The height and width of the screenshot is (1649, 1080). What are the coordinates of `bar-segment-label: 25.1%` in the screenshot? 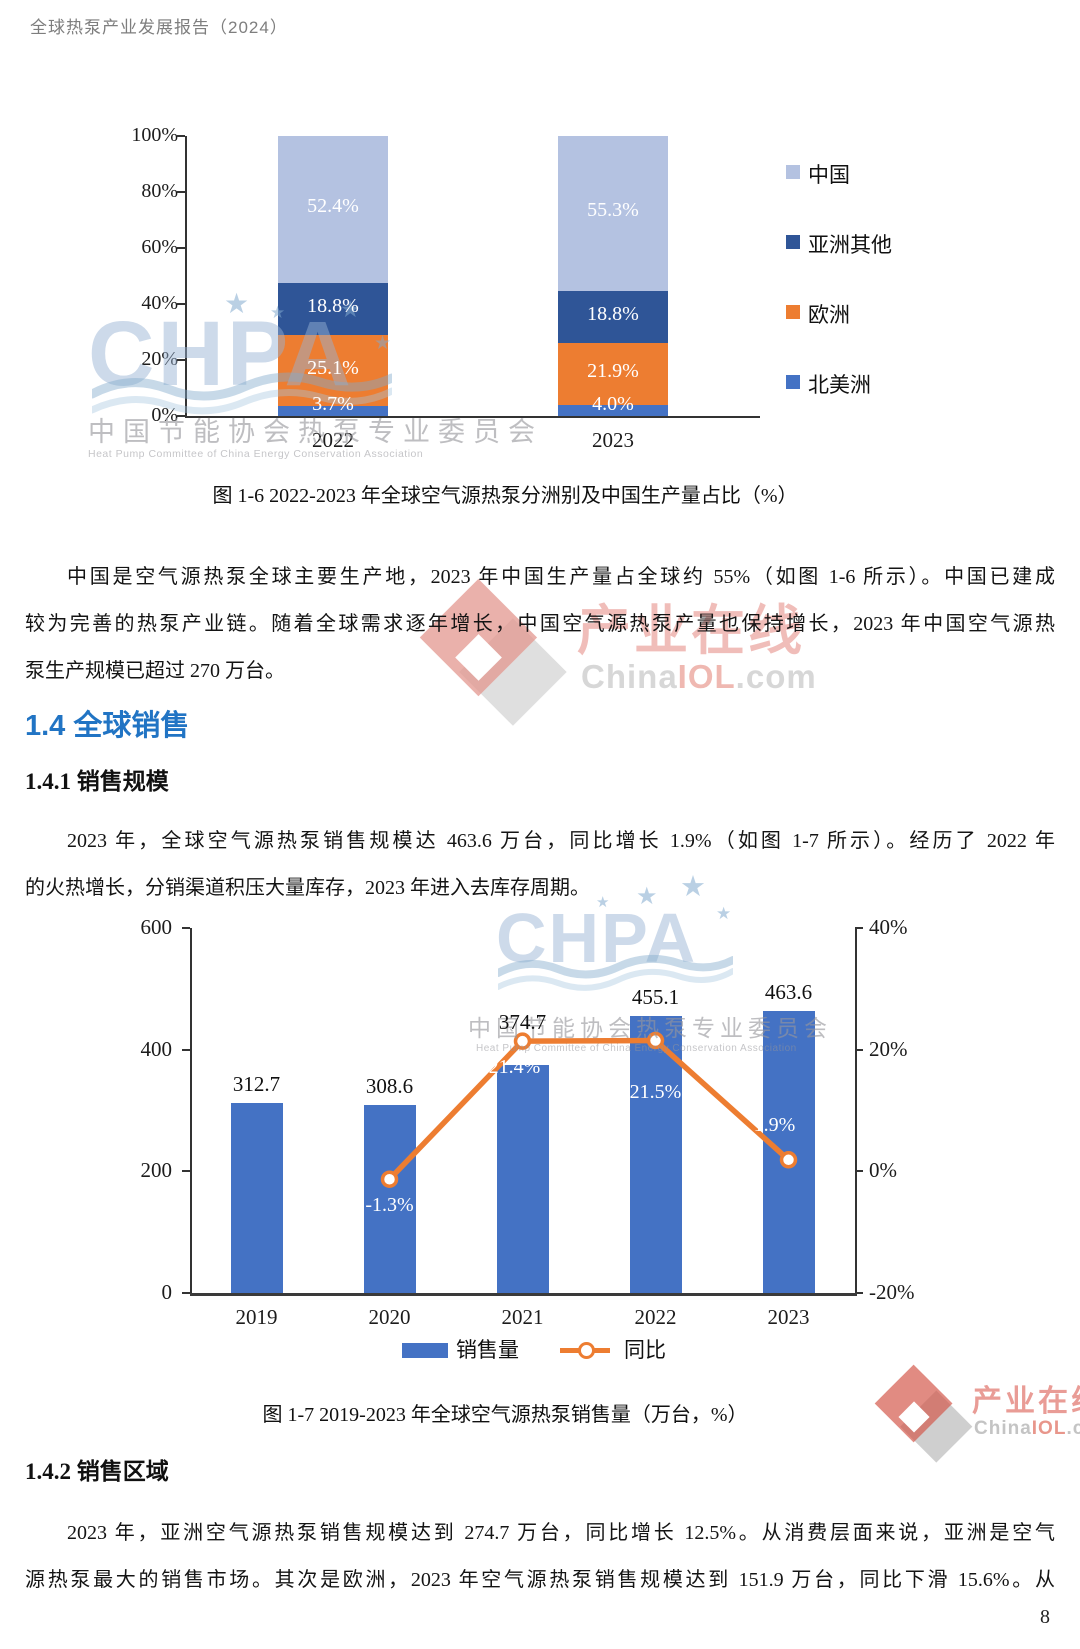 It's located at (333, 367).